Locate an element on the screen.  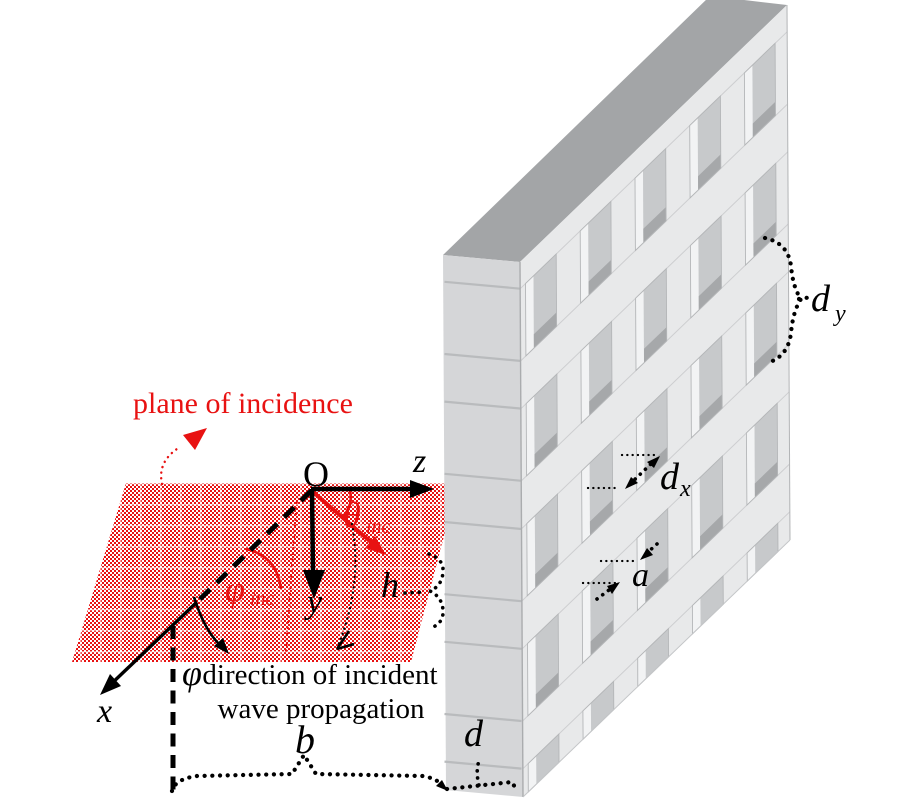
incident-wave-arrow is located at coordinates (342, 517).